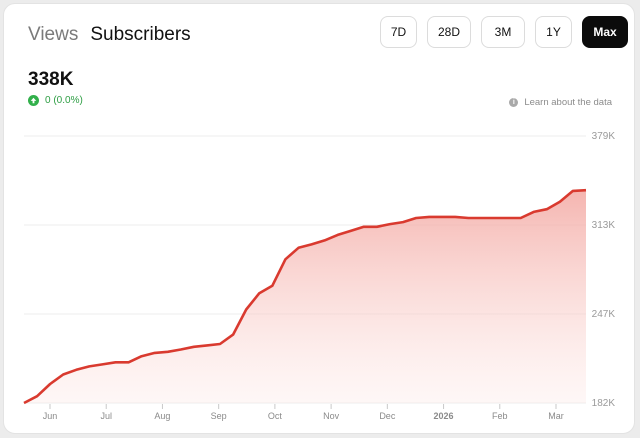 The image size is (640, 438). Describe the element at coordinates (387, 416) in the screenshot. I see `x-tick-label: Dec` at that location.